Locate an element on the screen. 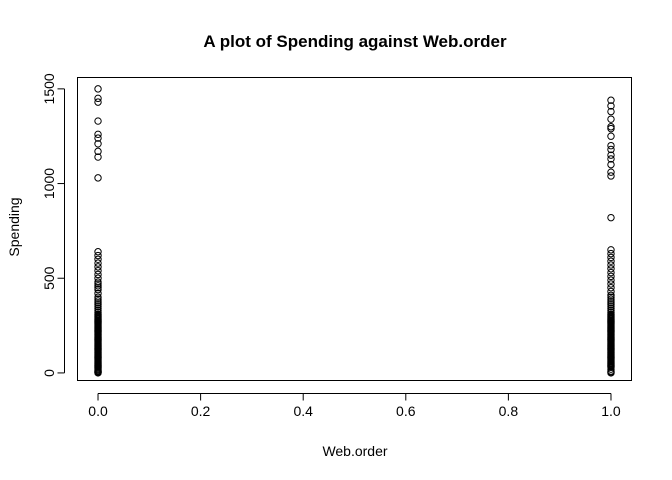  y-axis: 0 500 1000 1500 is located at coordinates (53, 225).